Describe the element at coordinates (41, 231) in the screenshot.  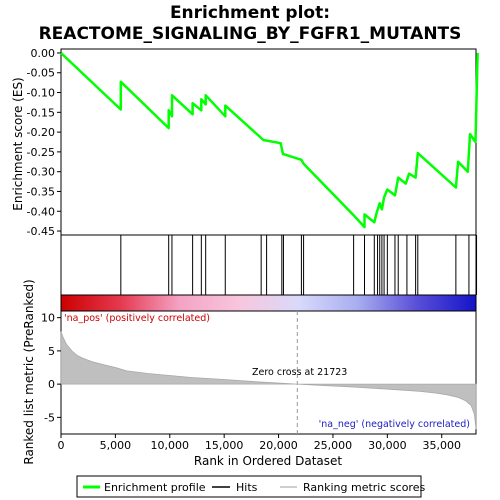
I see `es-ytick-label: -0.45` at that location.